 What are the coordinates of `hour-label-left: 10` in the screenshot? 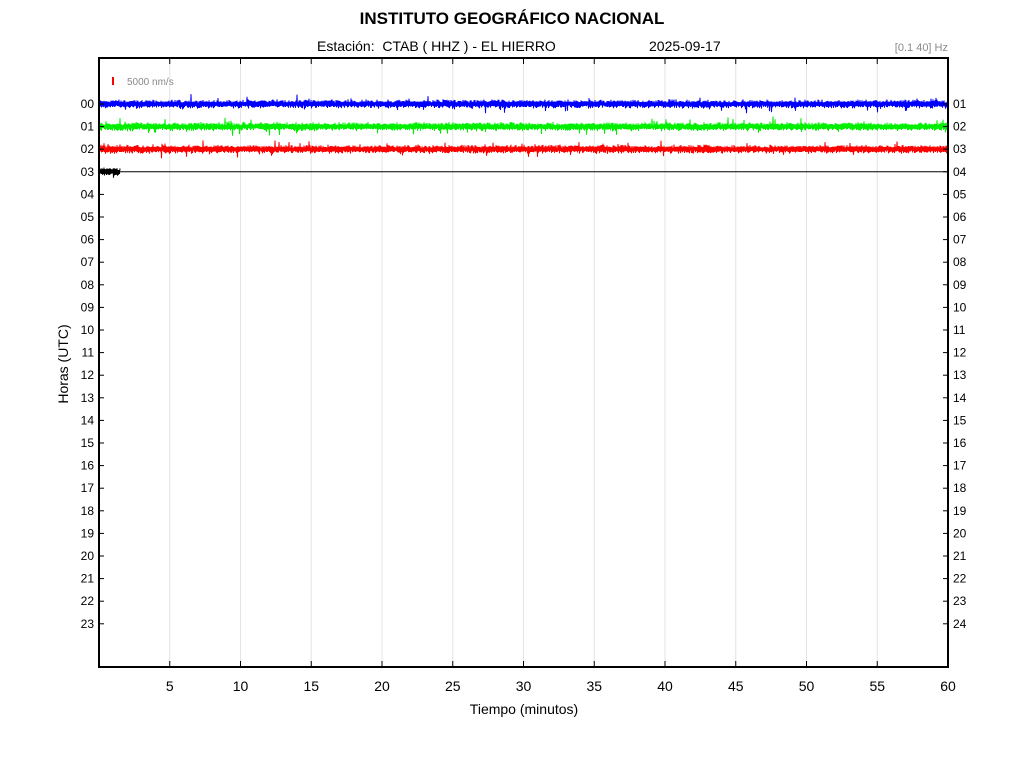 It's located at (88, 330).